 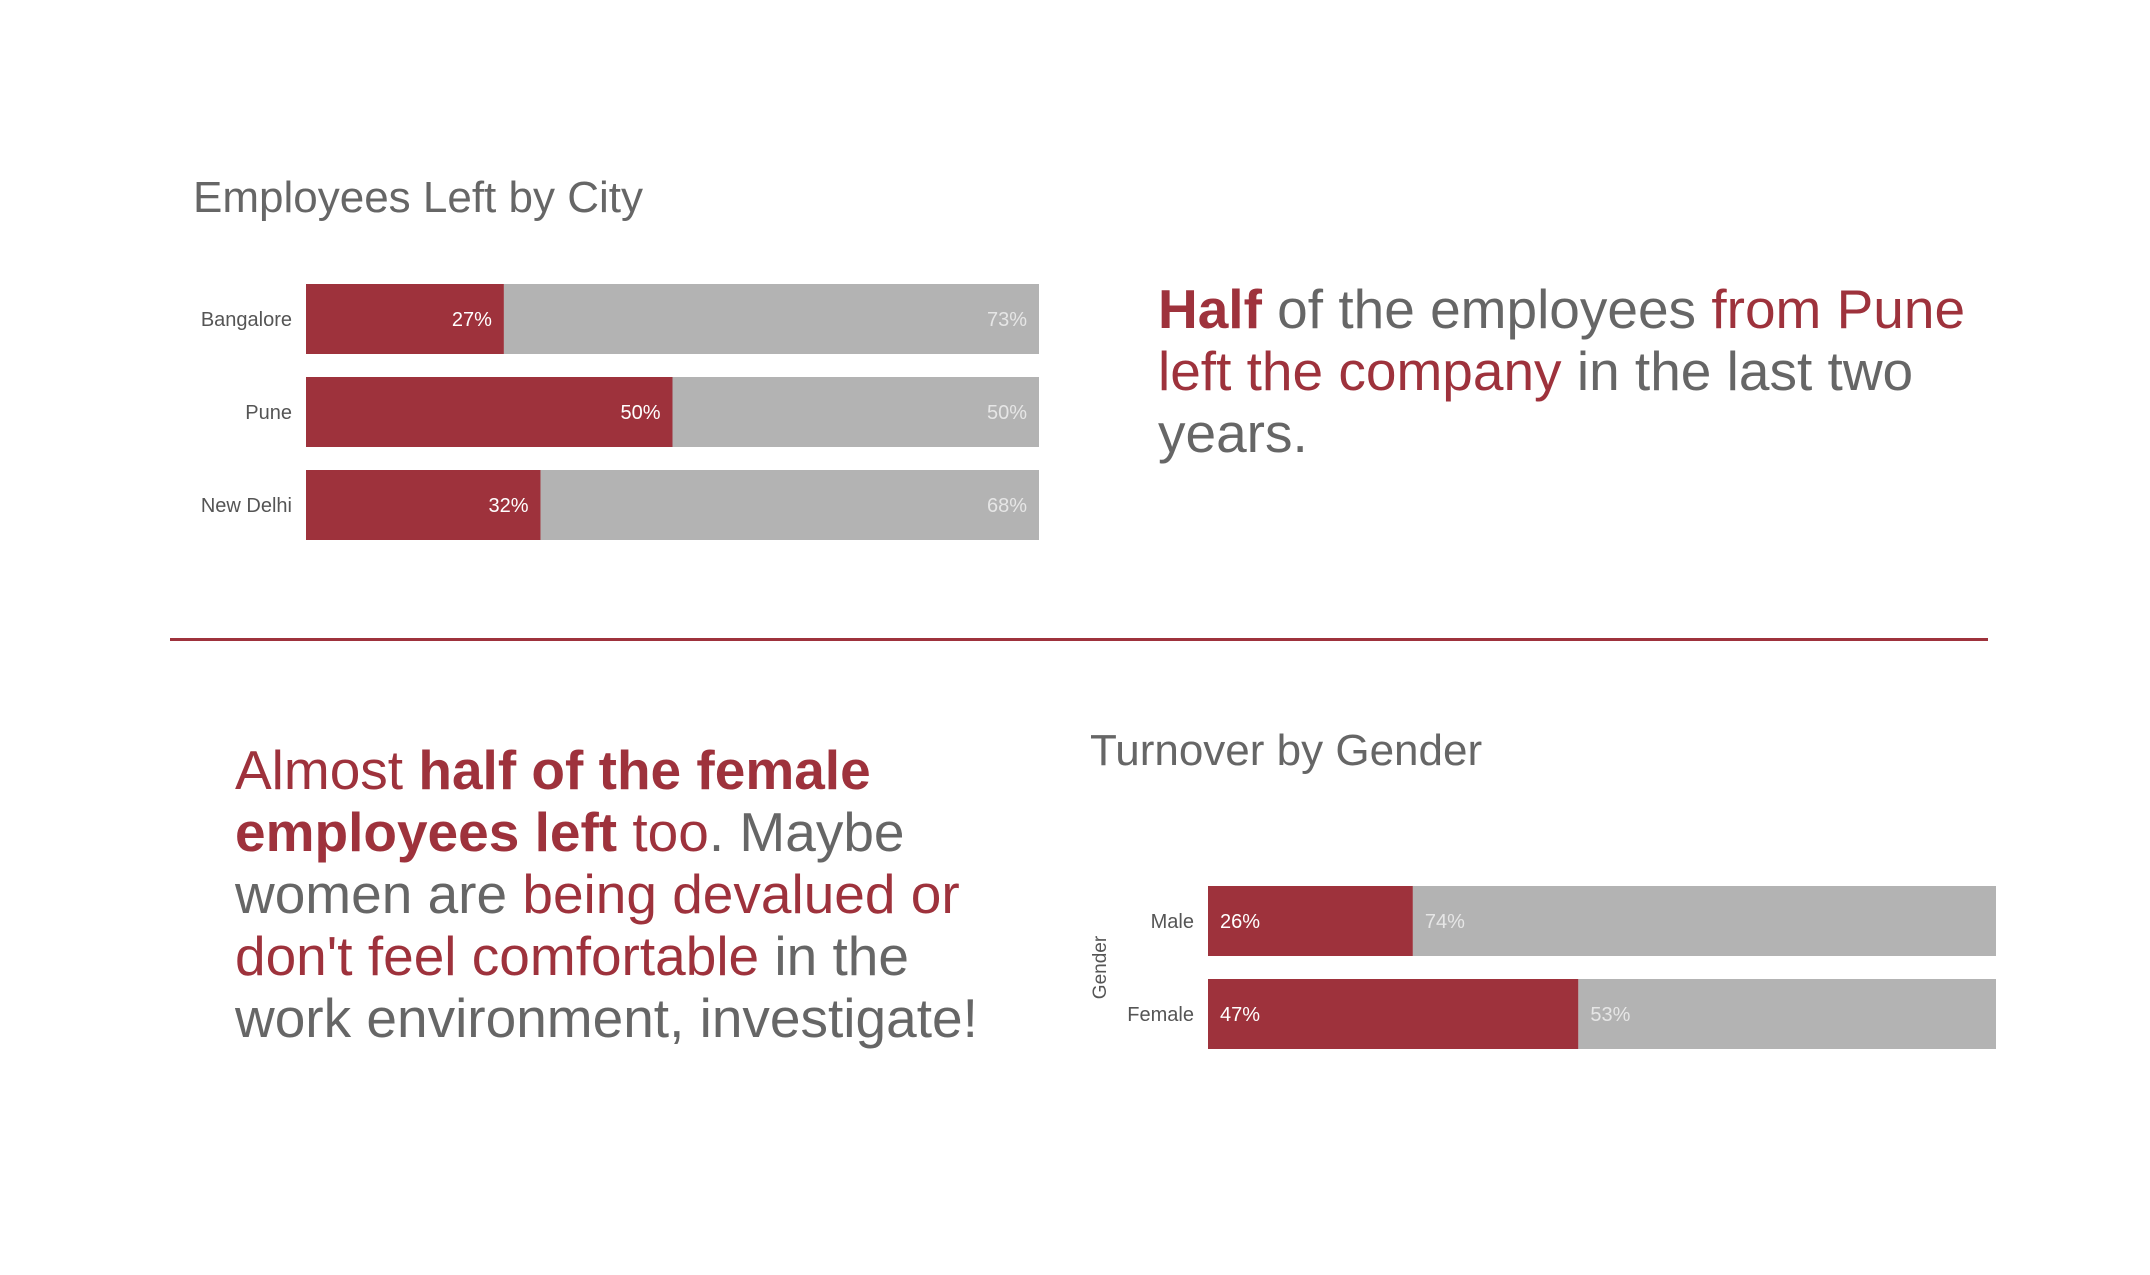 I want to click on gender-insight-segment: in the work environment, investigate!, so click(x=606, y=987).